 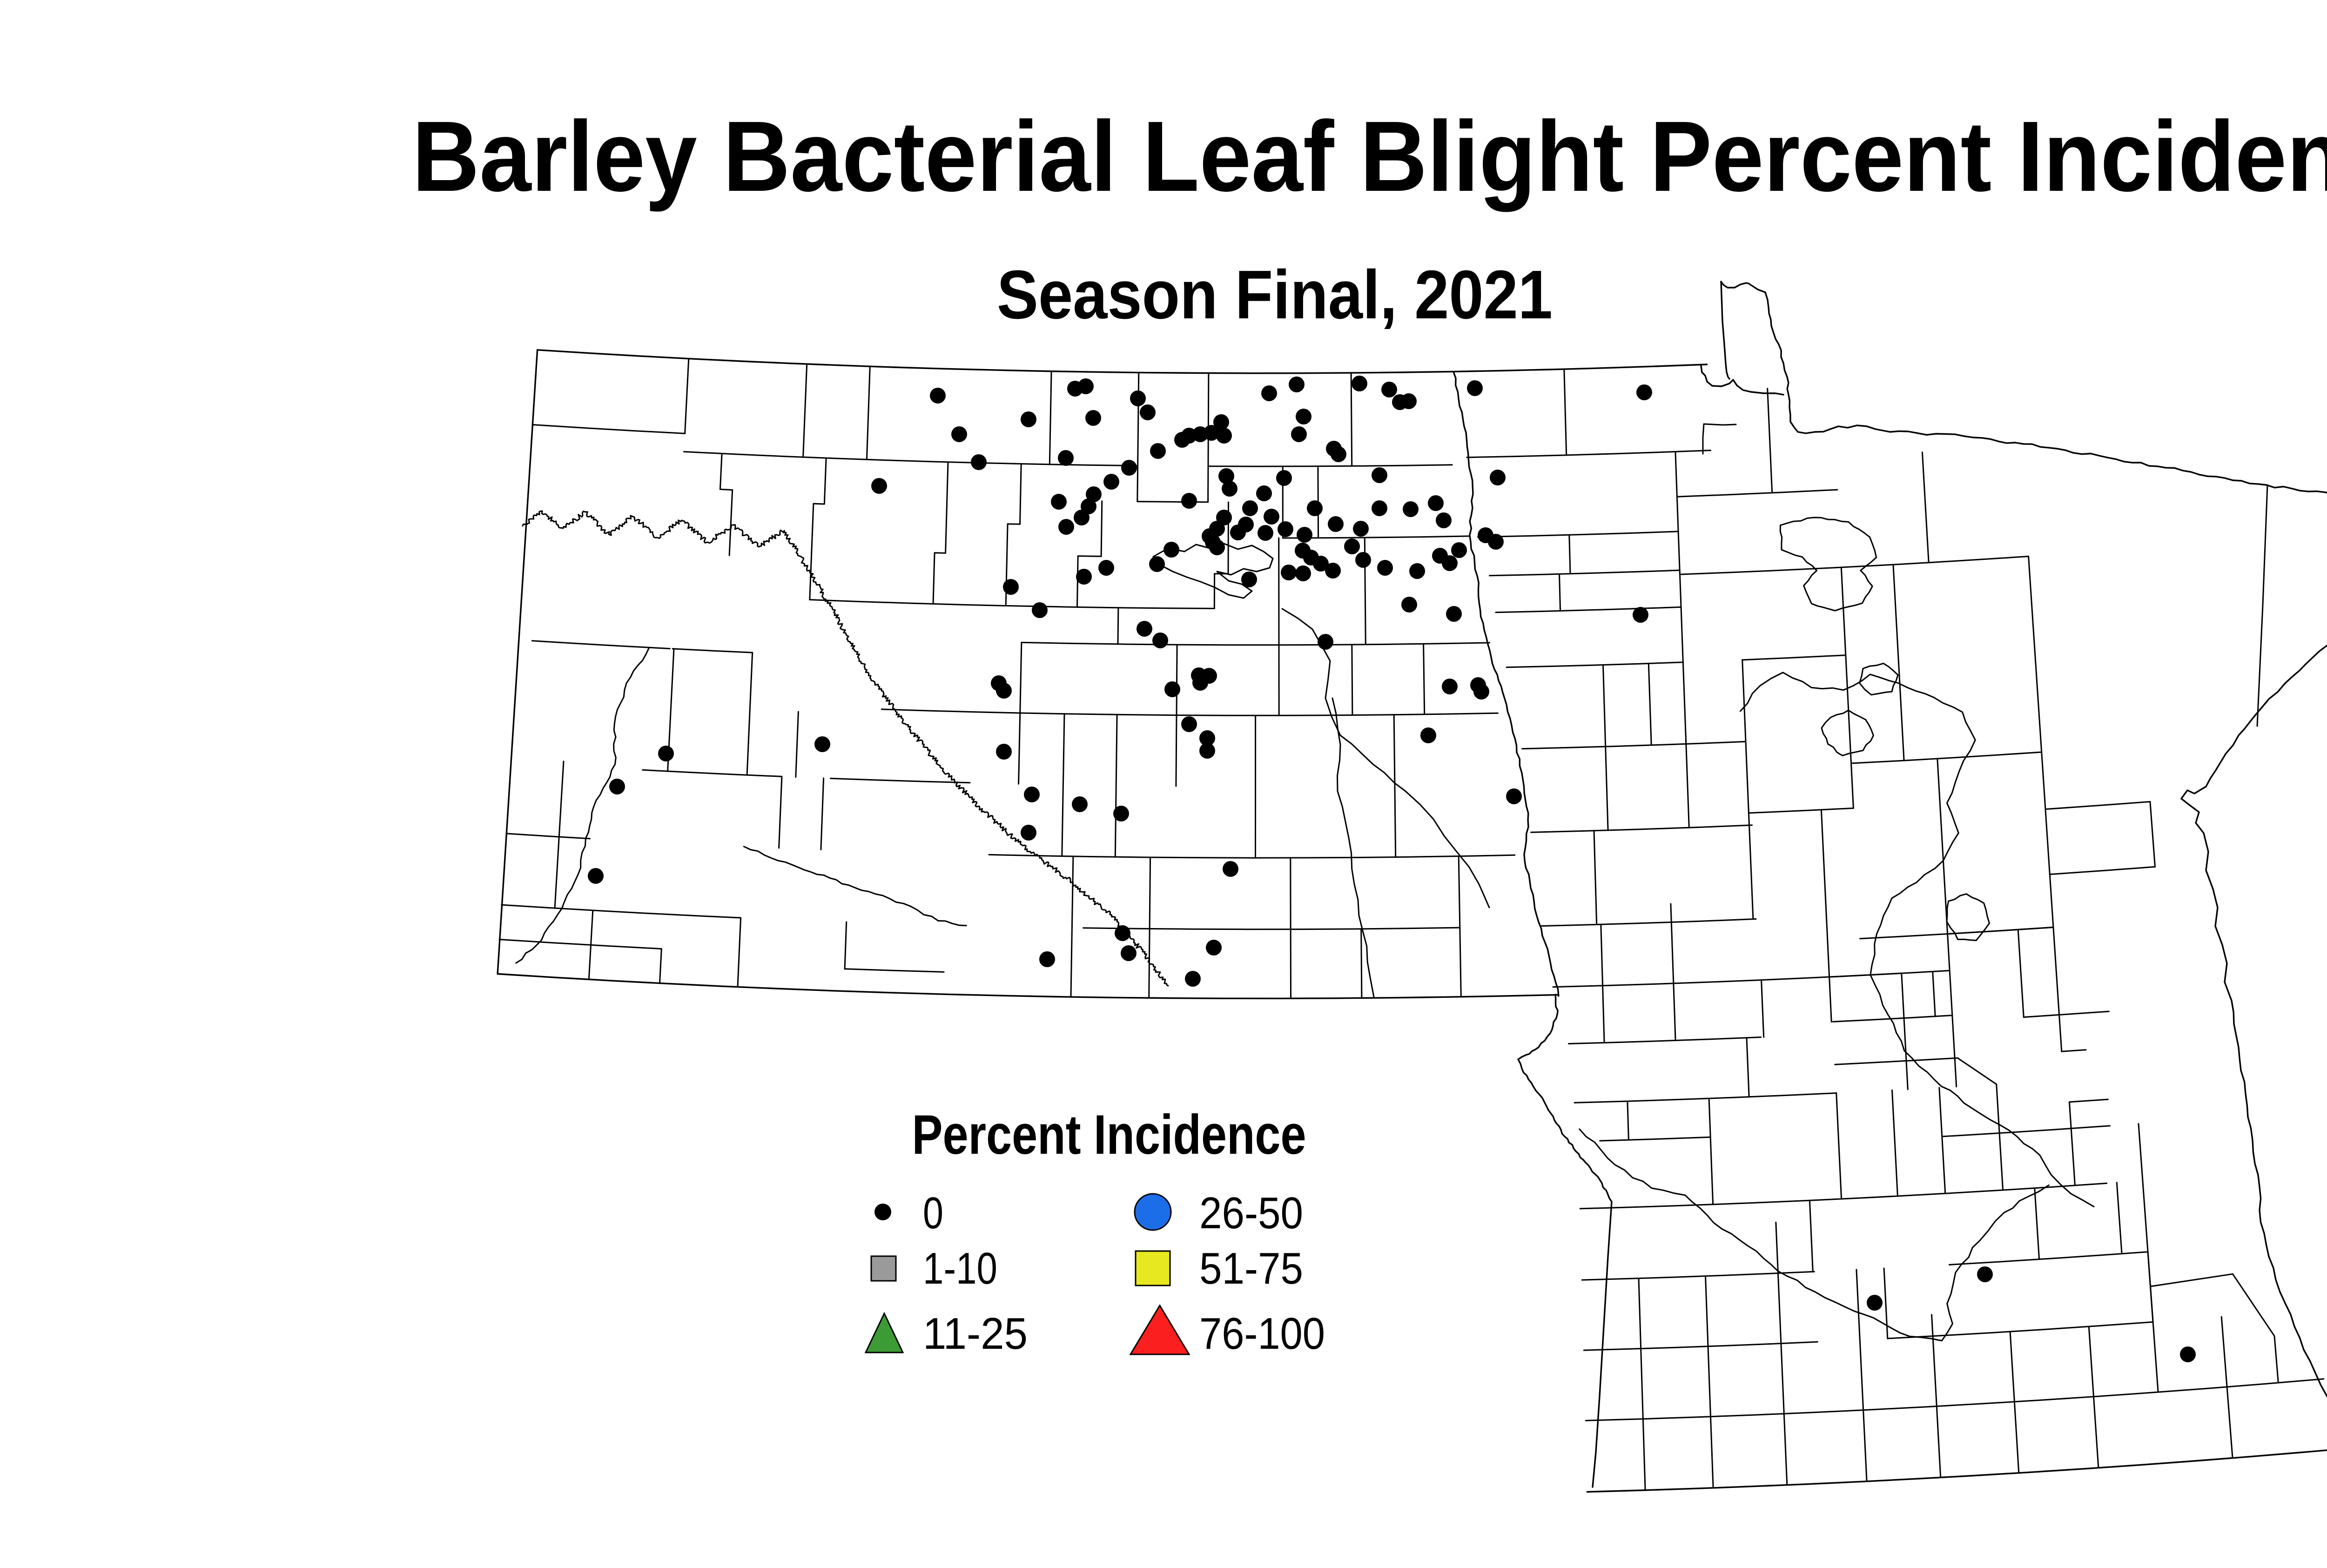 What do you see at coordinates (975, 1334) in the screenshot?
I see `svg-text: 11-25` at bounding box center [975, 1334].